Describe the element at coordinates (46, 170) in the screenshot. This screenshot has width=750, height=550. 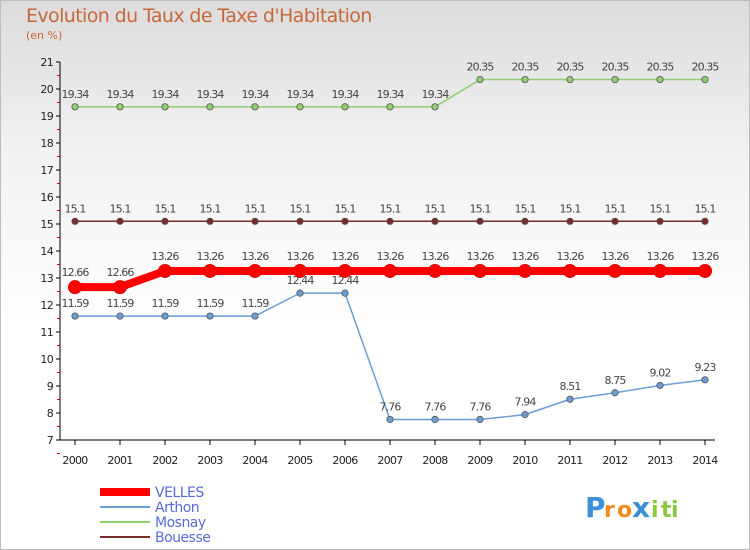
I see `y-tick-label: 17` at that location.